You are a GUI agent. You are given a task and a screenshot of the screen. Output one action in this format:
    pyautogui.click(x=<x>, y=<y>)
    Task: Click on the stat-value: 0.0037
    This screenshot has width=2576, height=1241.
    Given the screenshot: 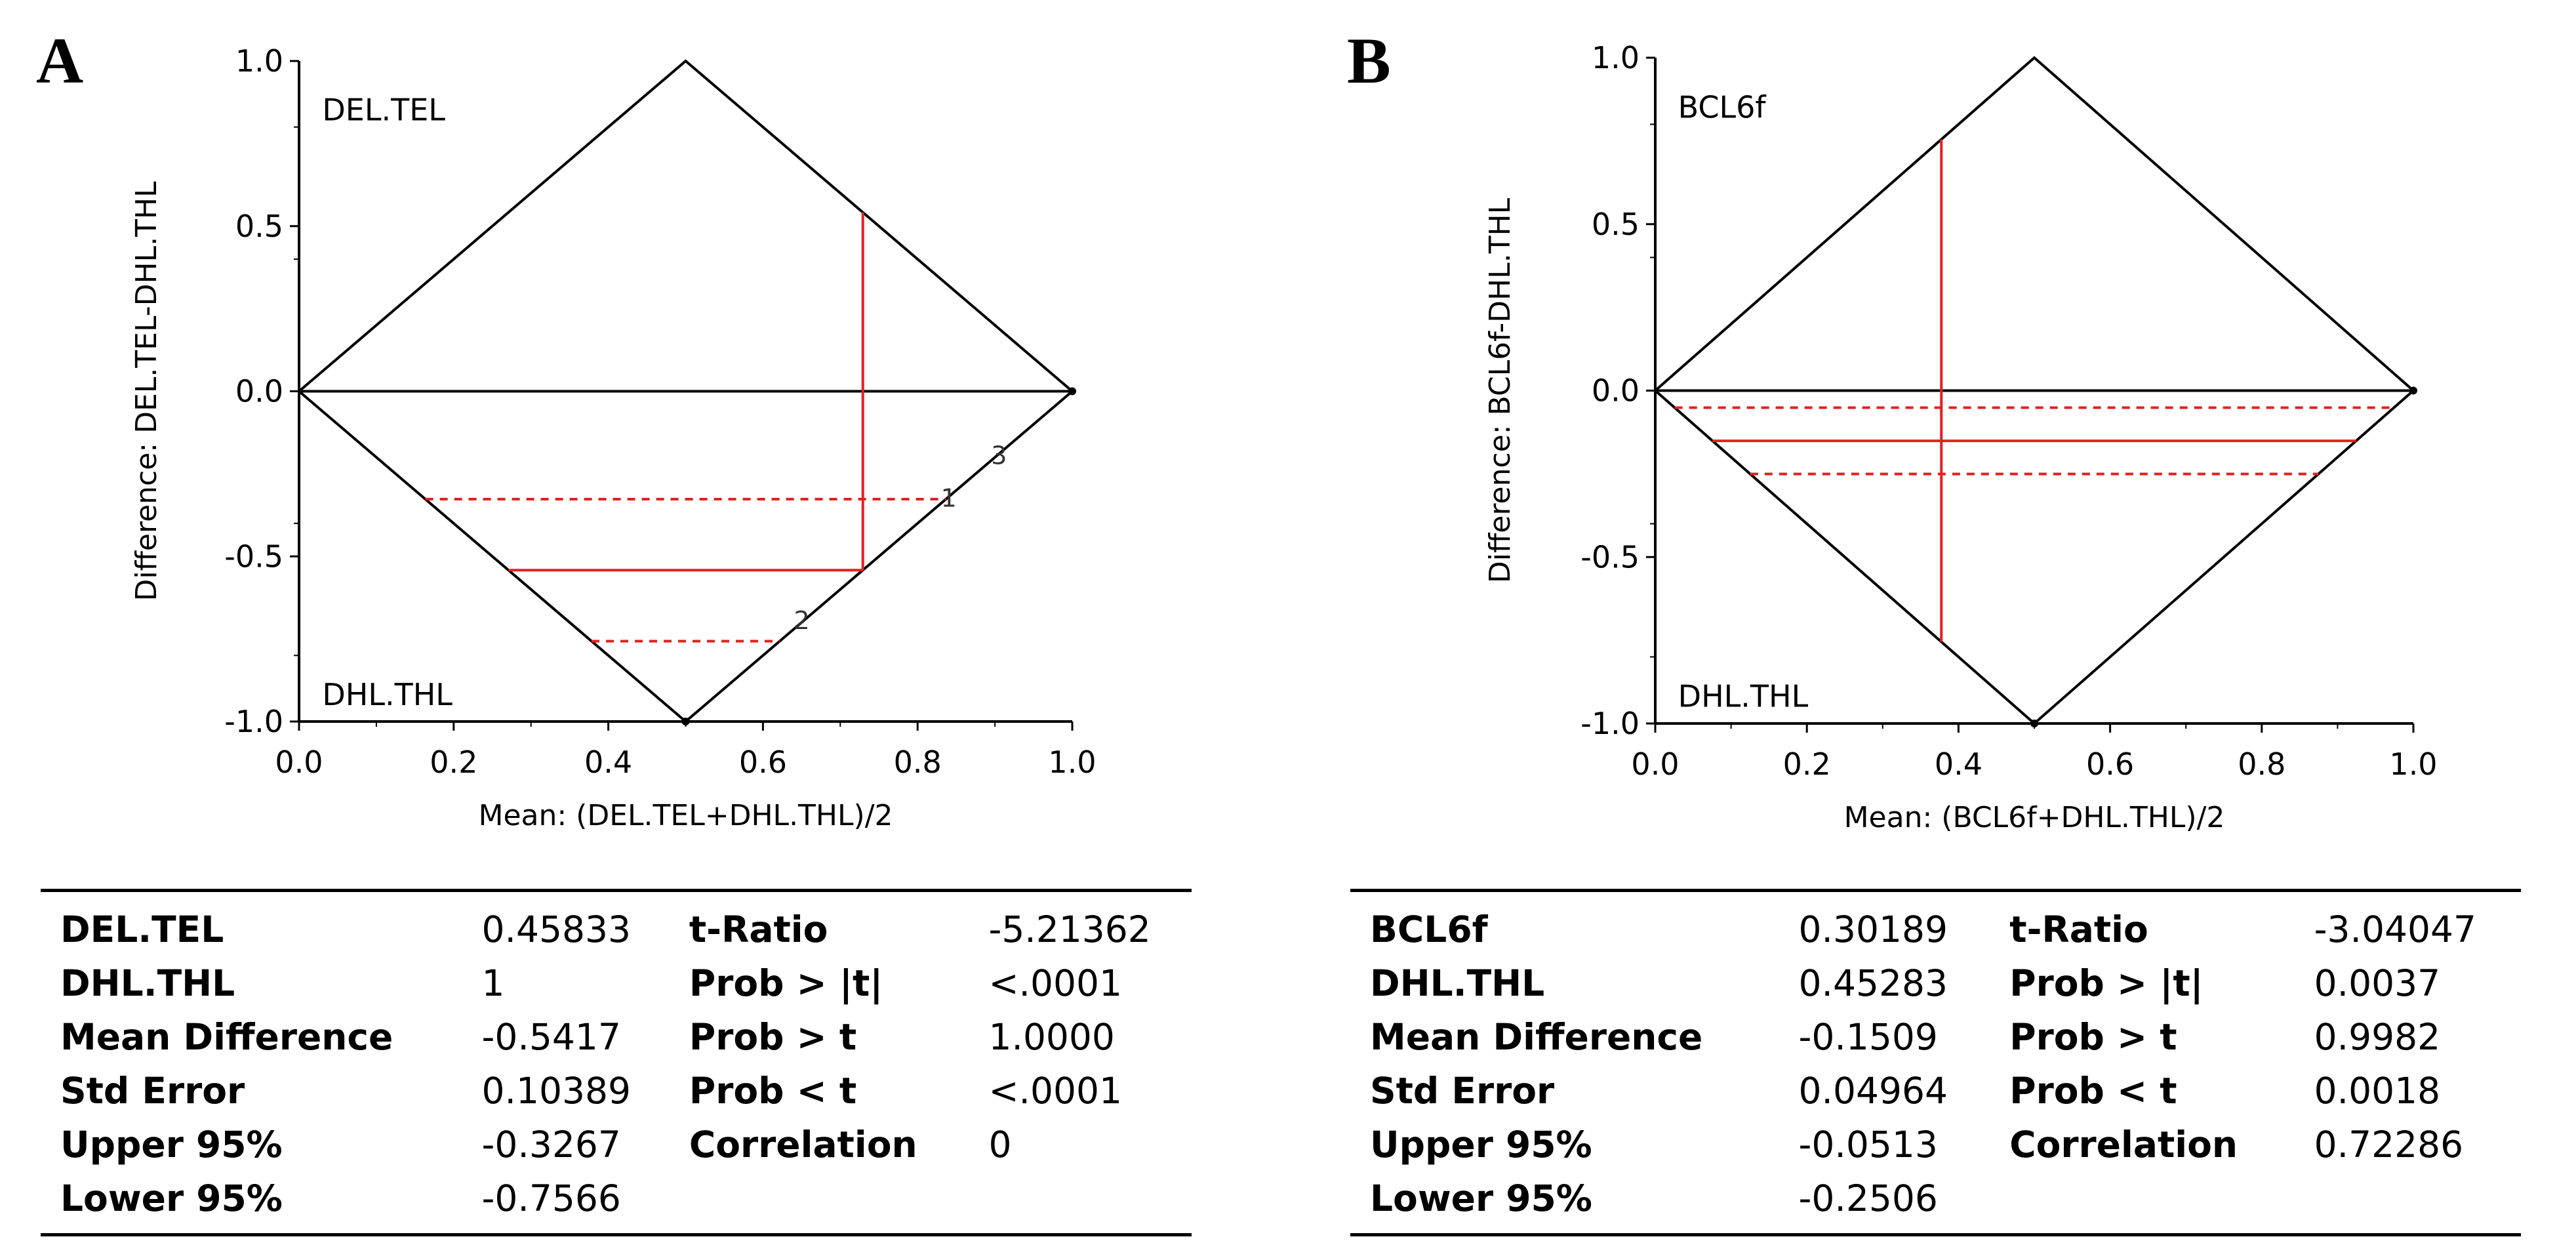 What is the action you would take?
    pyautogui.click(x=2377, y=983)
    